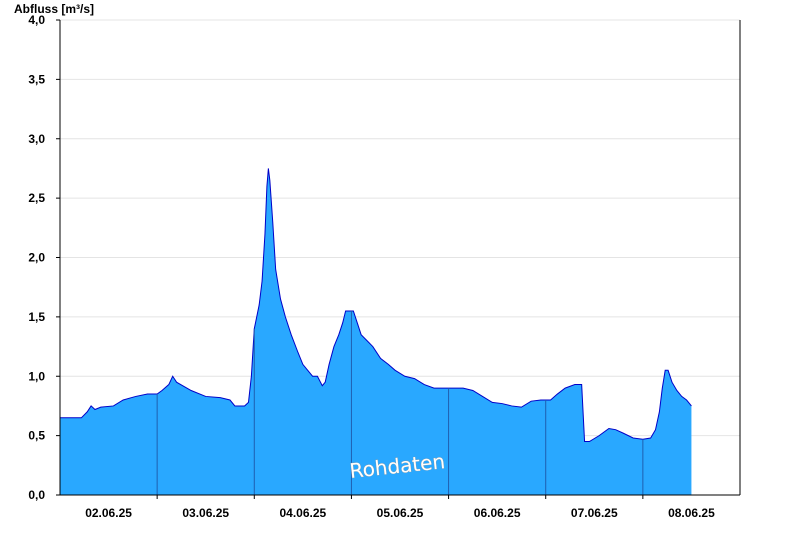  Describe the element at coordinates (36, 20) in the screenshot. I see `y-tick-label: 4,0` at that location.